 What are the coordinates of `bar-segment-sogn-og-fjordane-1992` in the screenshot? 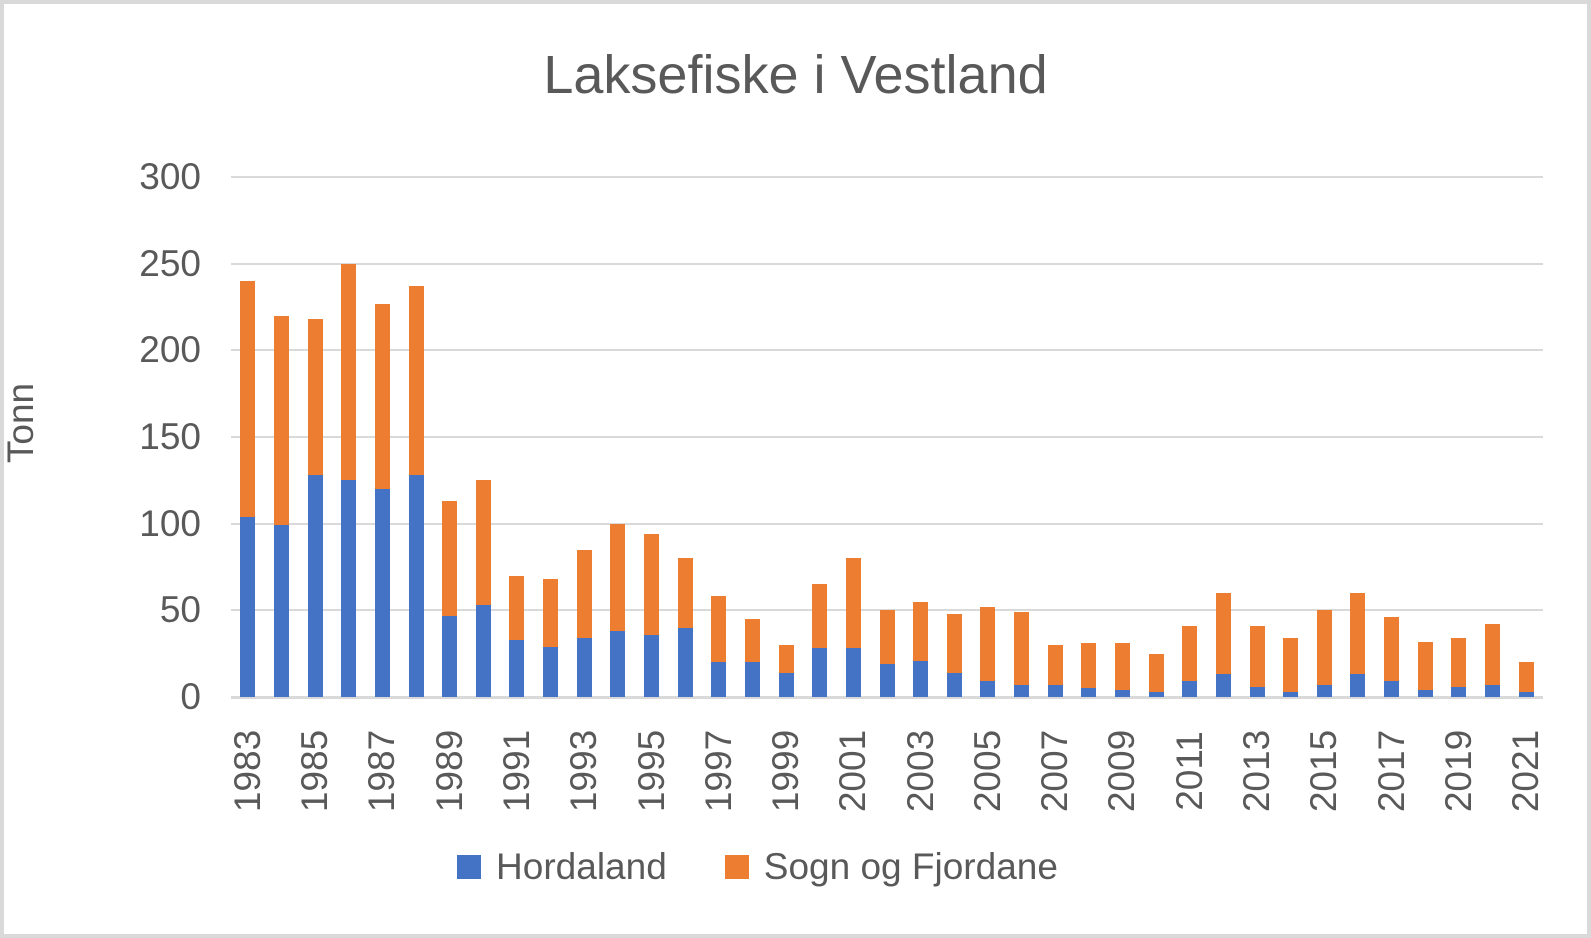 It's located at (551, 613).